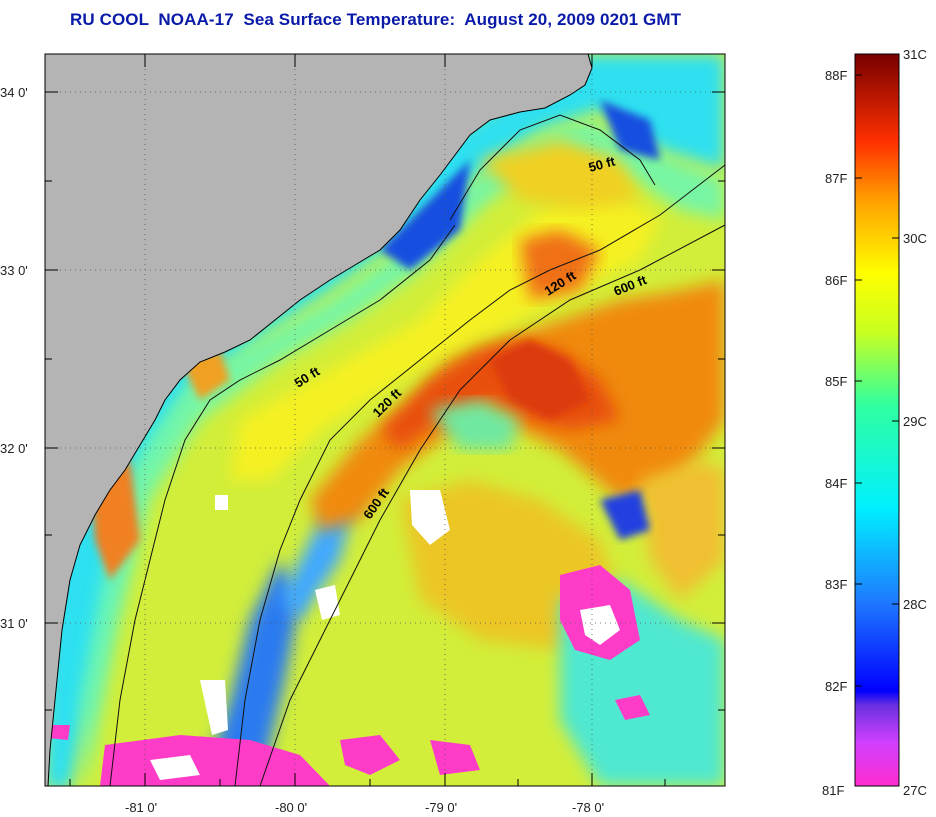 The image size is (936, 817). I want to click on lat-label-32: 32 0', so click(14, 448).